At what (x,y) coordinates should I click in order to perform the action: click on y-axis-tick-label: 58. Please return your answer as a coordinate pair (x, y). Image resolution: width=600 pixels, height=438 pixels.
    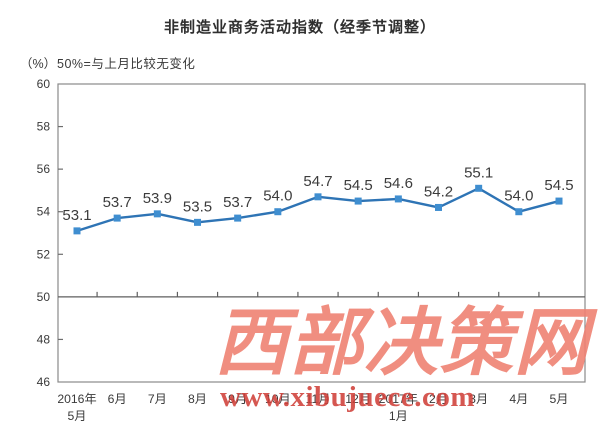
    Looking at the image, I should click on (44, 127).